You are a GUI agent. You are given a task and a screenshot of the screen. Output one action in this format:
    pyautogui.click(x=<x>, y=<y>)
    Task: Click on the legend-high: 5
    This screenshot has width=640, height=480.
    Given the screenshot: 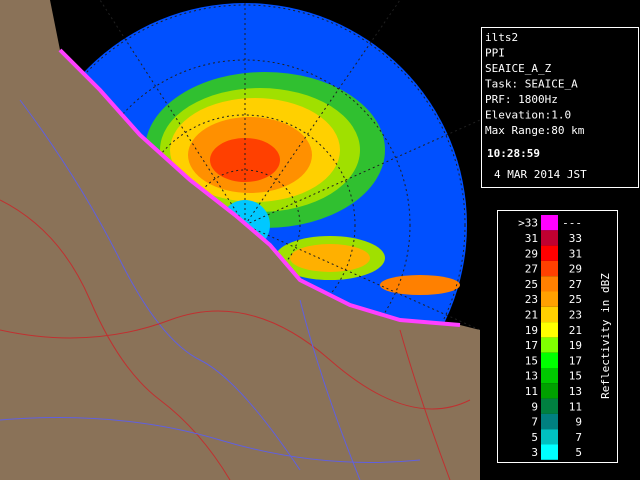 What is the action you would take?
    pyautogui.click(x=578, y=452)
    